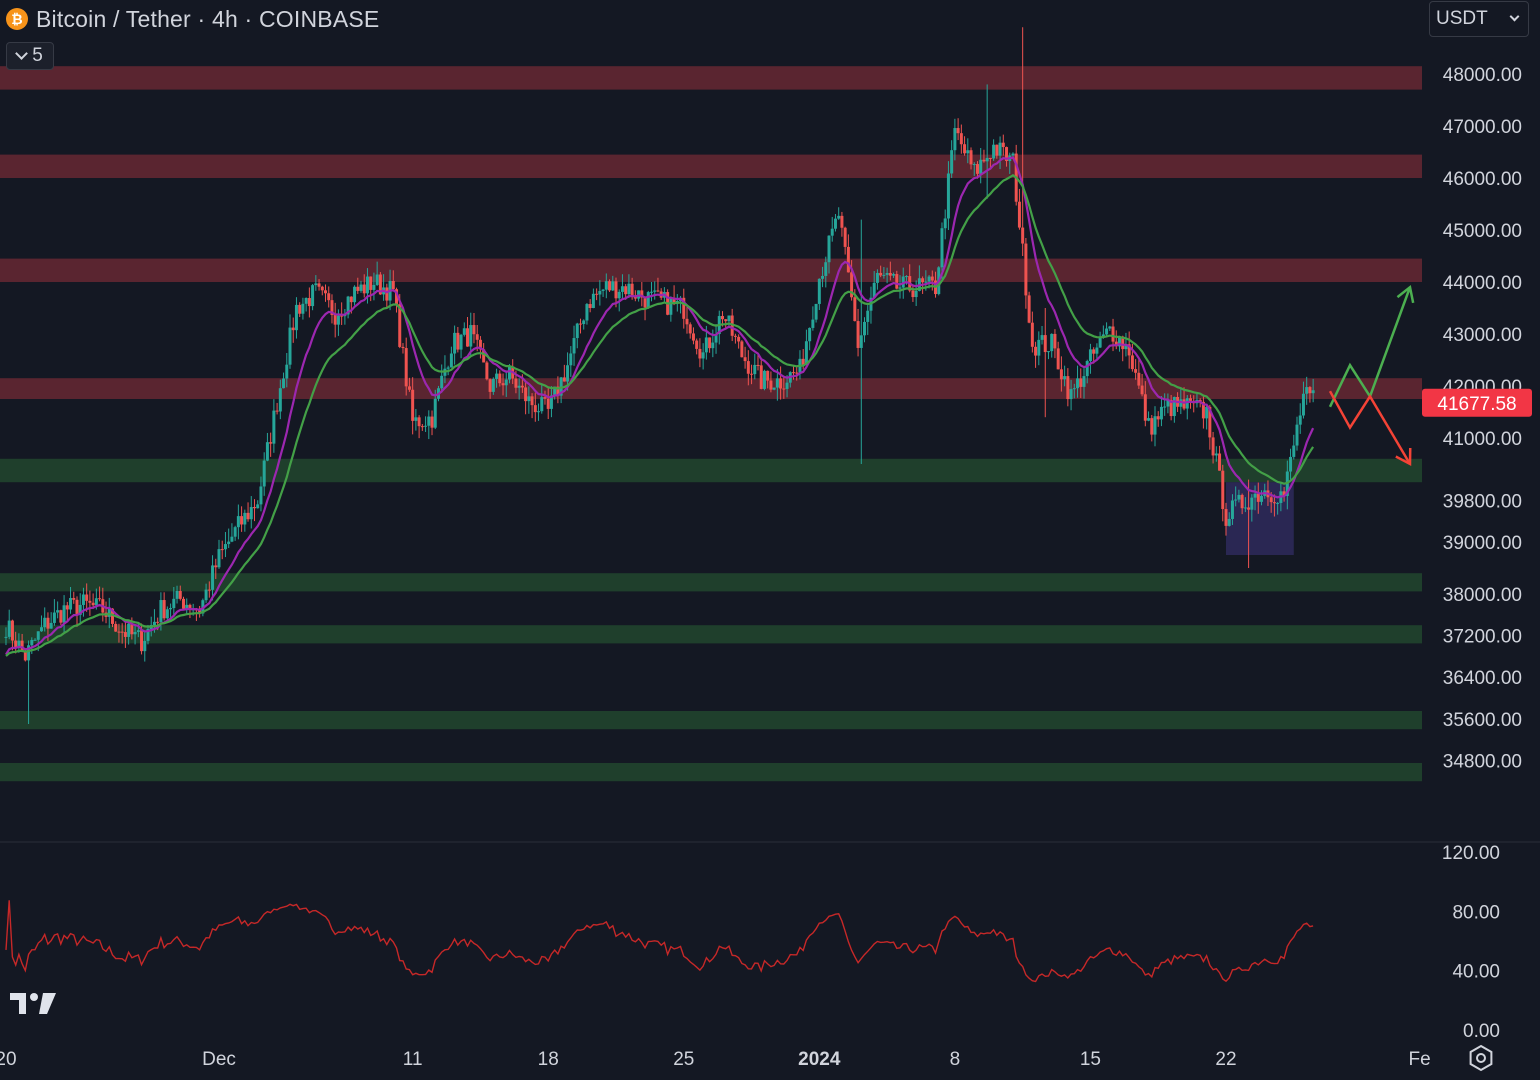  What do you see at coordinates (1481, 1058) in the screenshot?
I see `settings-gear-icon` at bounding box center [1481, 1058].